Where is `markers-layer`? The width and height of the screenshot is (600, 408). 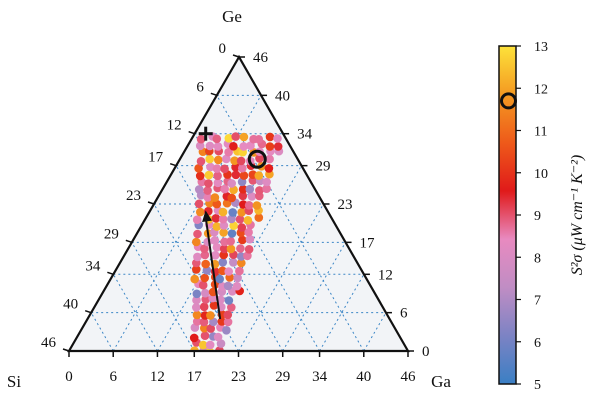
markers-layer is located at coordinates (232, 223).